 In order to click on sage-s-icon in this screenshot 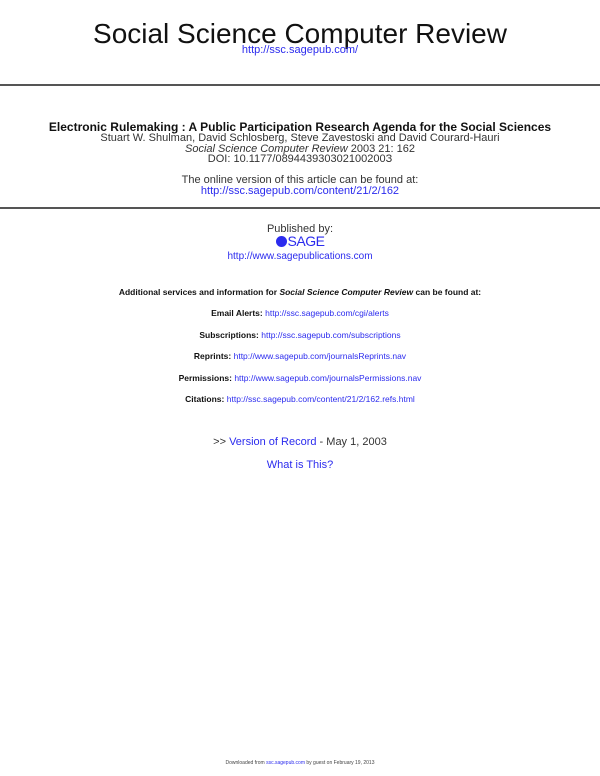, I will do `click(281, 241)`.